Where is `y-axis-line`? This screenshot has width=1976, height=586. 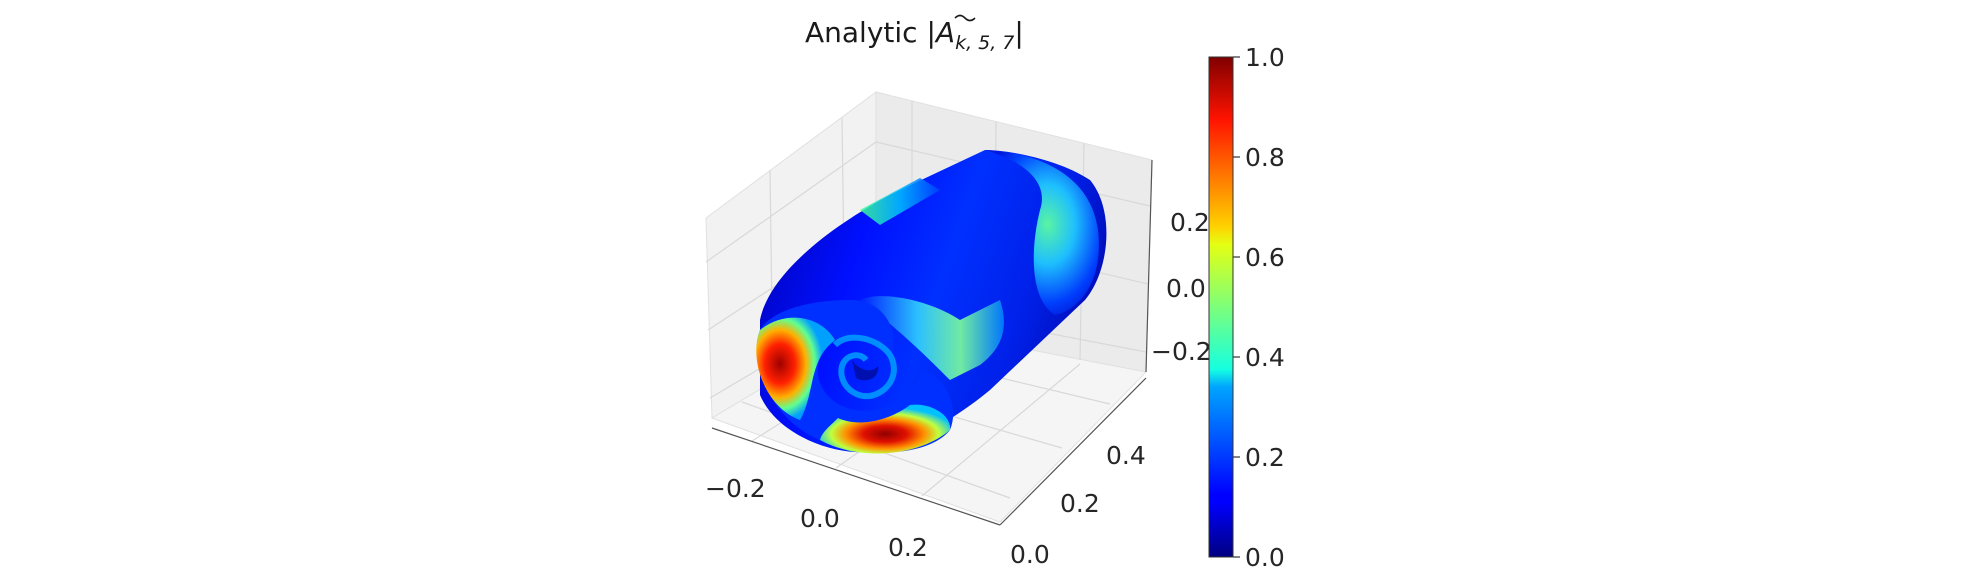
y-axis-line is located at coordinates (1073, 451).